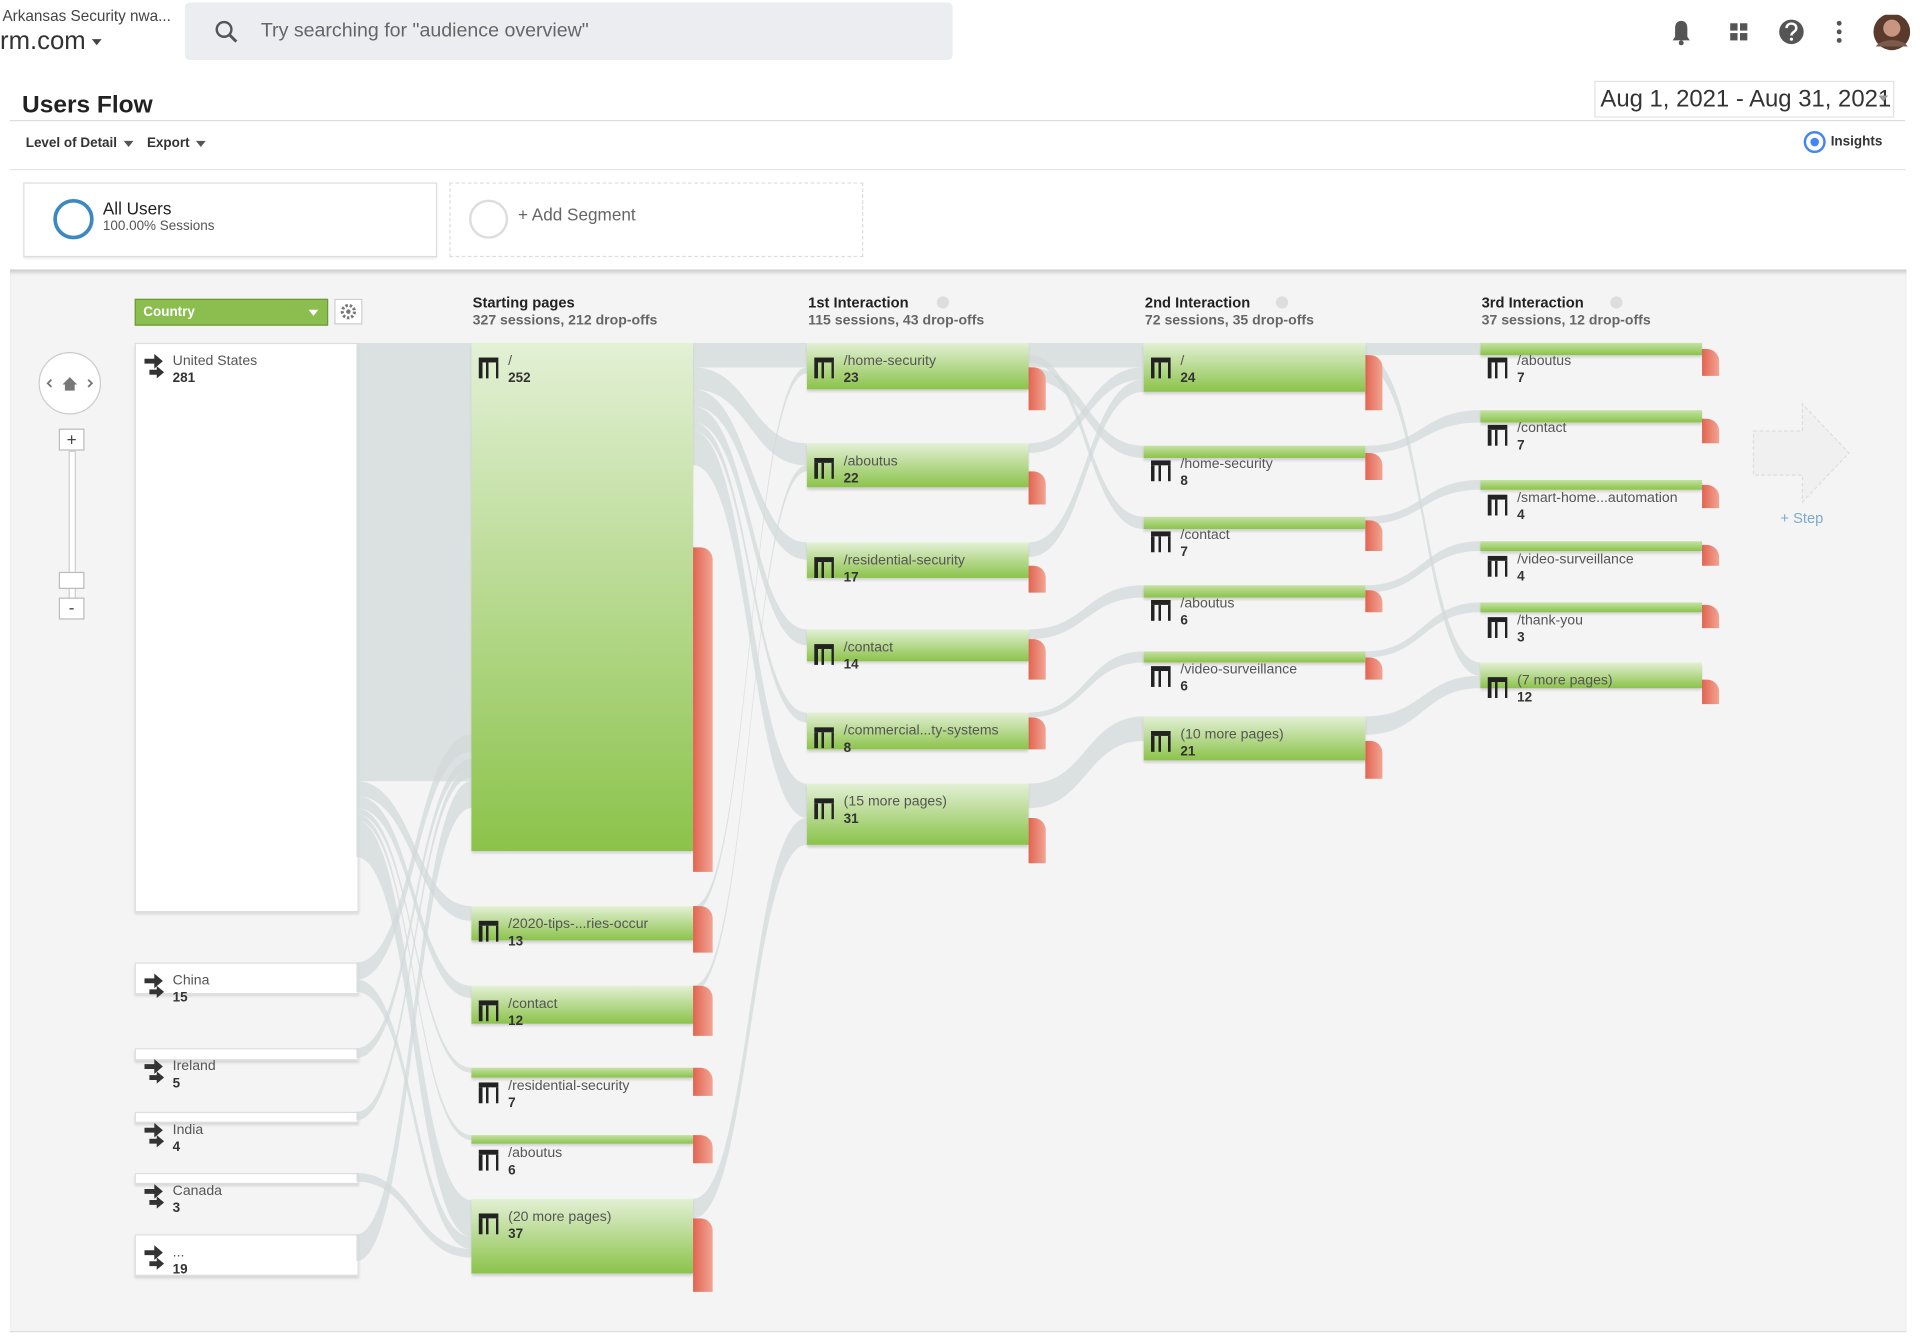 This screenshot has width=1920, height=1344. What do you see at coordinates (71, 580) in the screenshot?
I see `zoom-handle` at bounding box center [71, 580].